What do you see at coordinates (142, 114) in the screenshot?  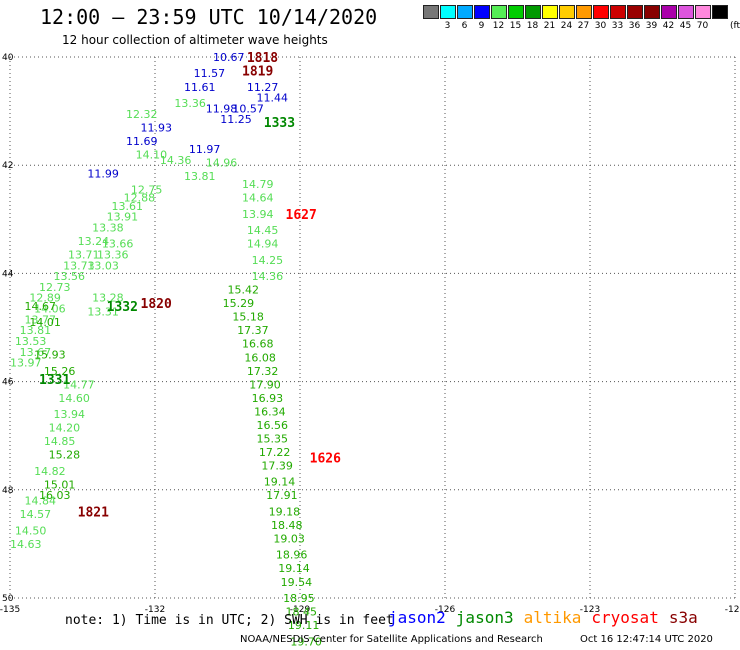 I see `wave-height-label: 12.32` at bounding box center [142, 114].